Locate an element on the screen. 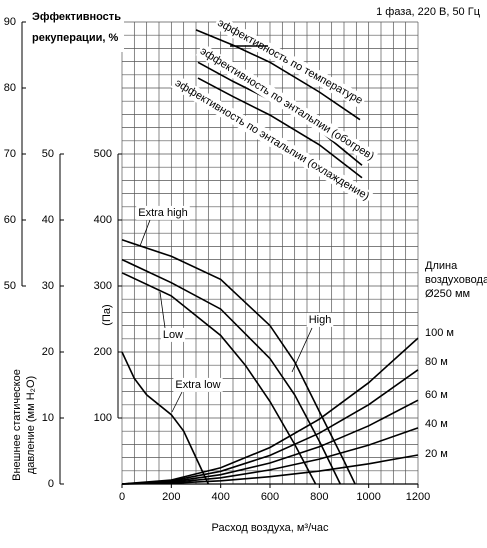 This screenshot has height=548, width=487. y3-tick-label: 60 is located at coordinates (10, 220).